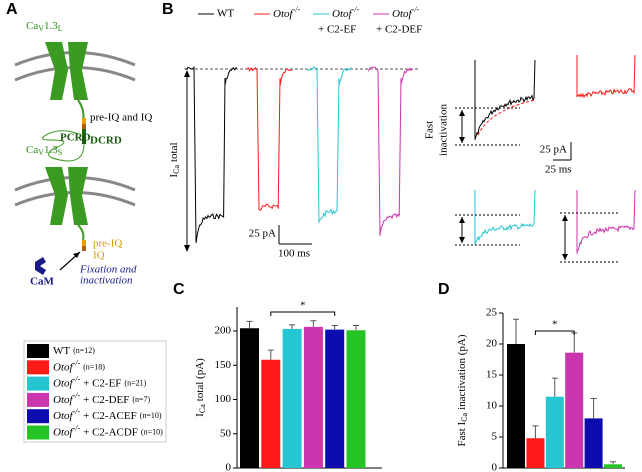  What do you see at coordinates (94, 366) in the screenshot?
I see `legend-n: (n=18)` at bounding box center [94, 366].